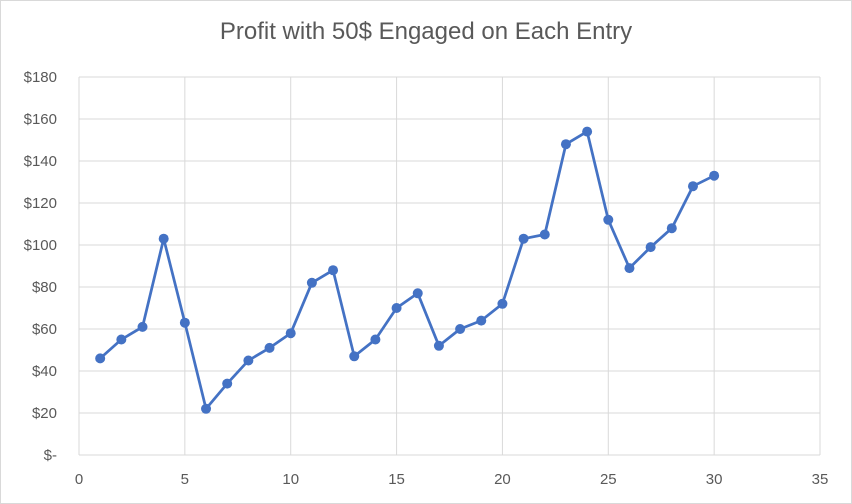 The height and width of the screenshot is (504, 852). What do you see at coordinates (40, 245) in the screenshot?
I see `y-tick-label: $100` at bounding box center [40, 245].